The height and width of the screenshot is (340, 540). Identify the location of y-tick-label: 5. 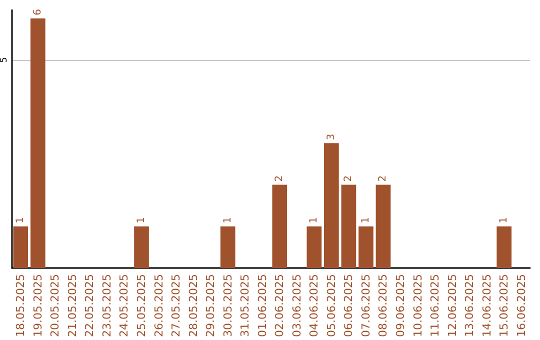
(5, 60).